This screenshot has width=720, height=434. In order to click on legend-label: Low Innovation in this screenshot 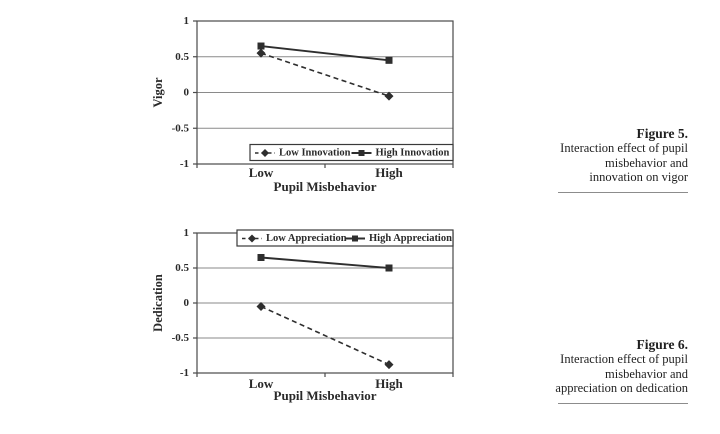, I will do `click(315, 153)`.